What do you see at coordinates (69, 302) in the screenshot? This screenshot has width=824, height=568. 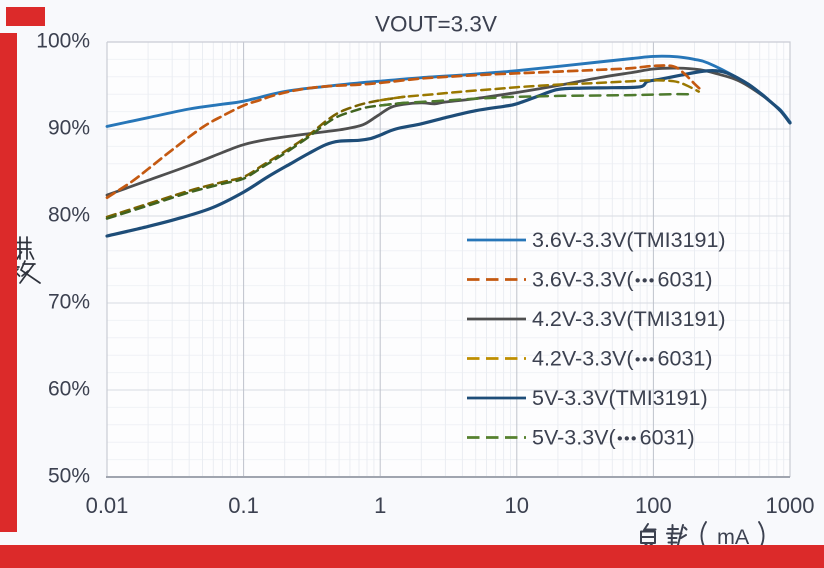 I see `svg-text: 70%` at bounding box center [69, 302].